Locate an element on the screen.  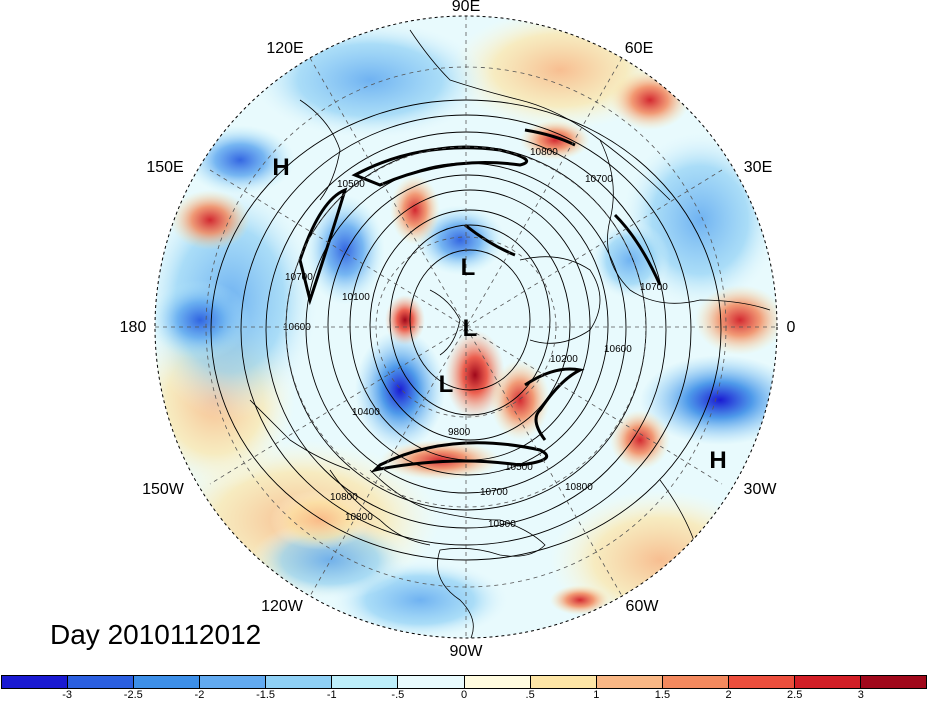
lon-label-60w: 60W is located at coordinates (642, 606).